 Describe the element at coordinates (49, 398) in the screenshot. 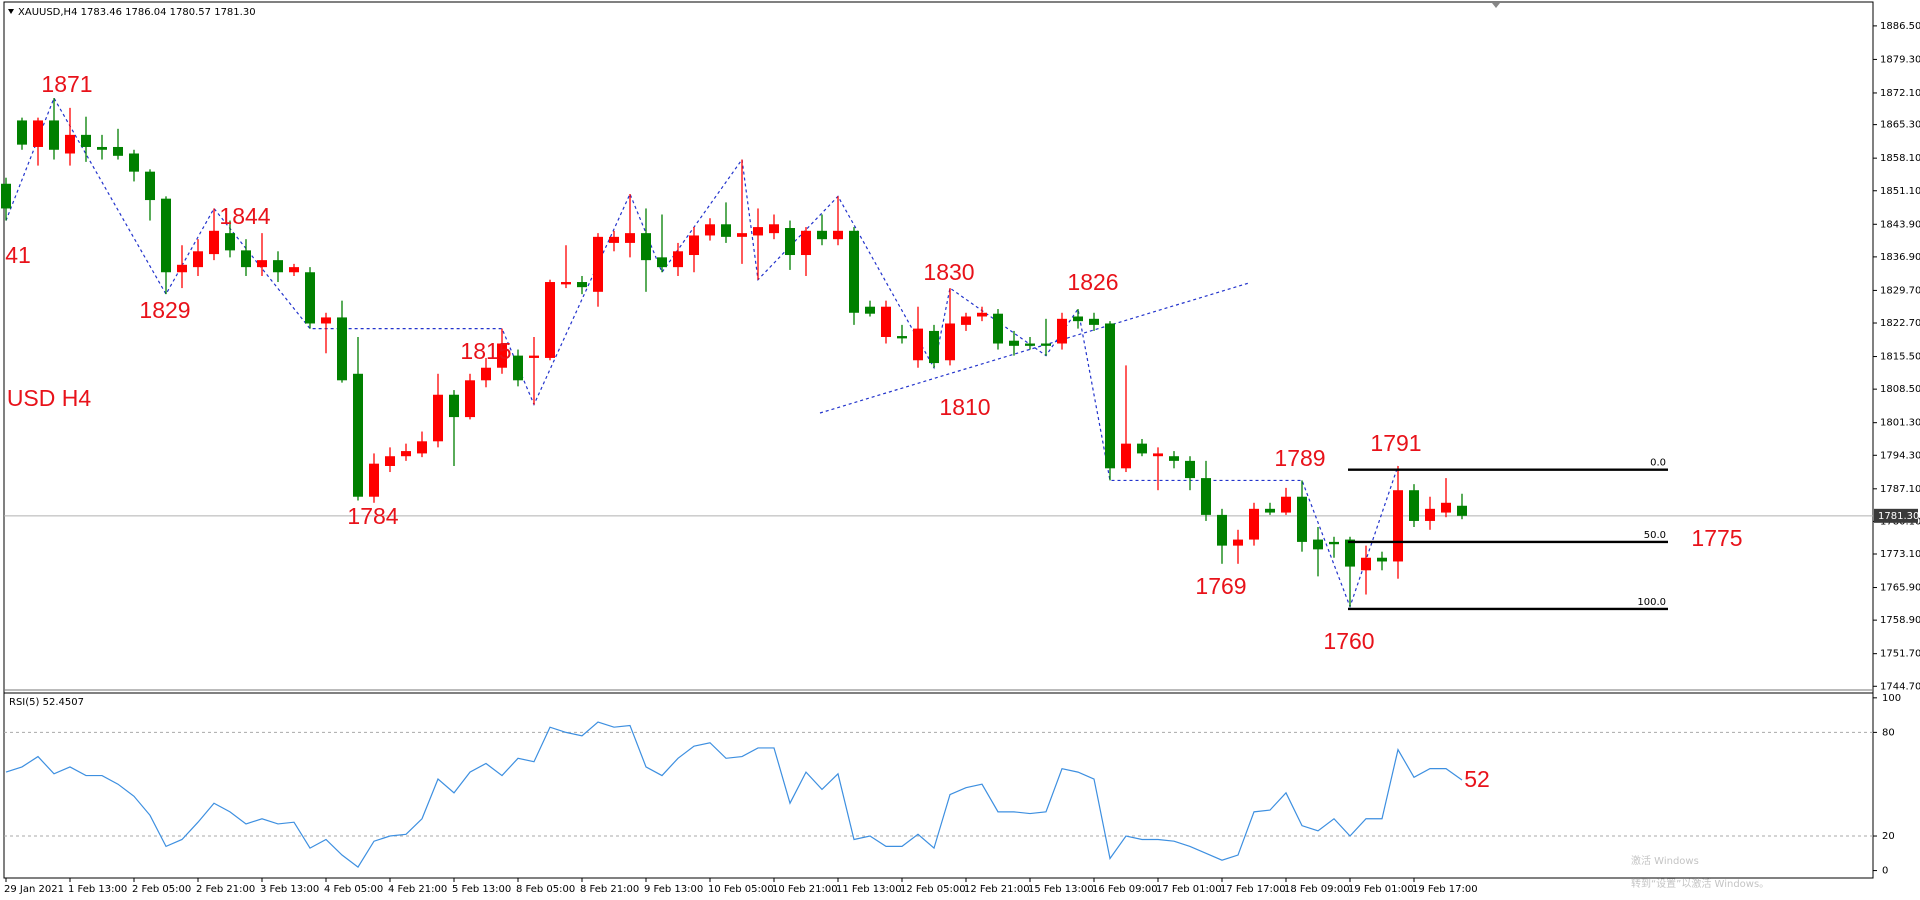

I see `price-annotation: USD H4` at that location.